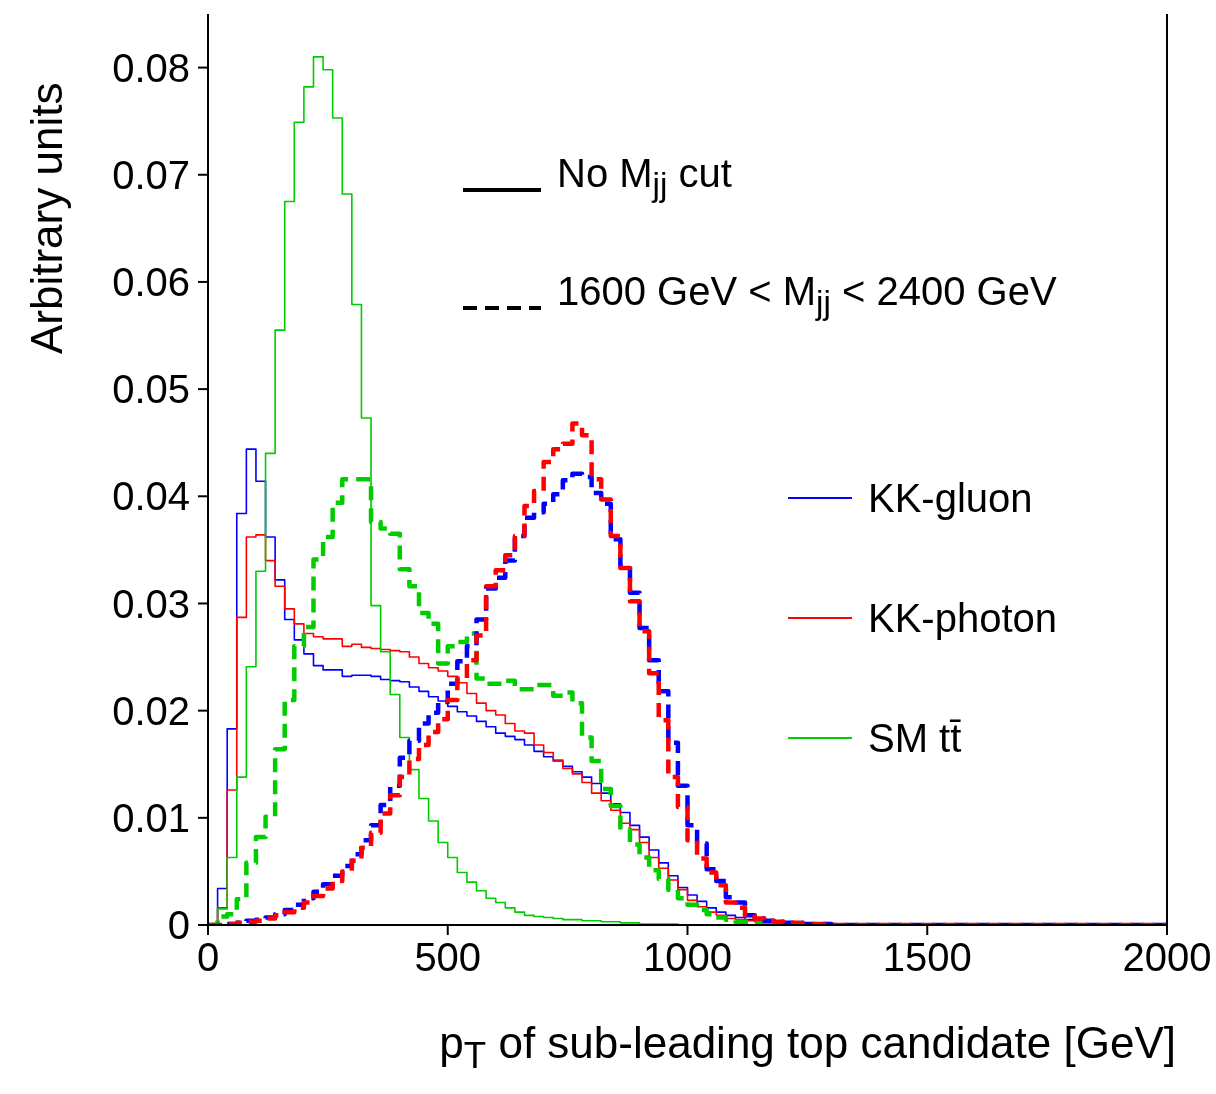 This screenshot has height=1094, width=1216. I want to click on y-tick-label: 0.05, so click(151, 389).